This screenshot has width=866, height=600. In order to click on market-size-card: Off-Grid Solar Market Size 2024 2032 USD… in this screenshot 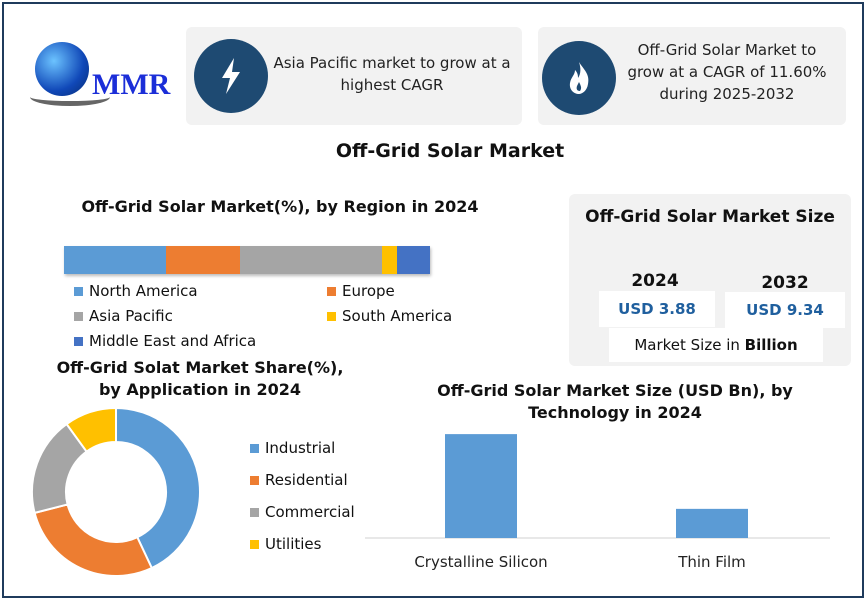, I will do `click(710, 280)`.